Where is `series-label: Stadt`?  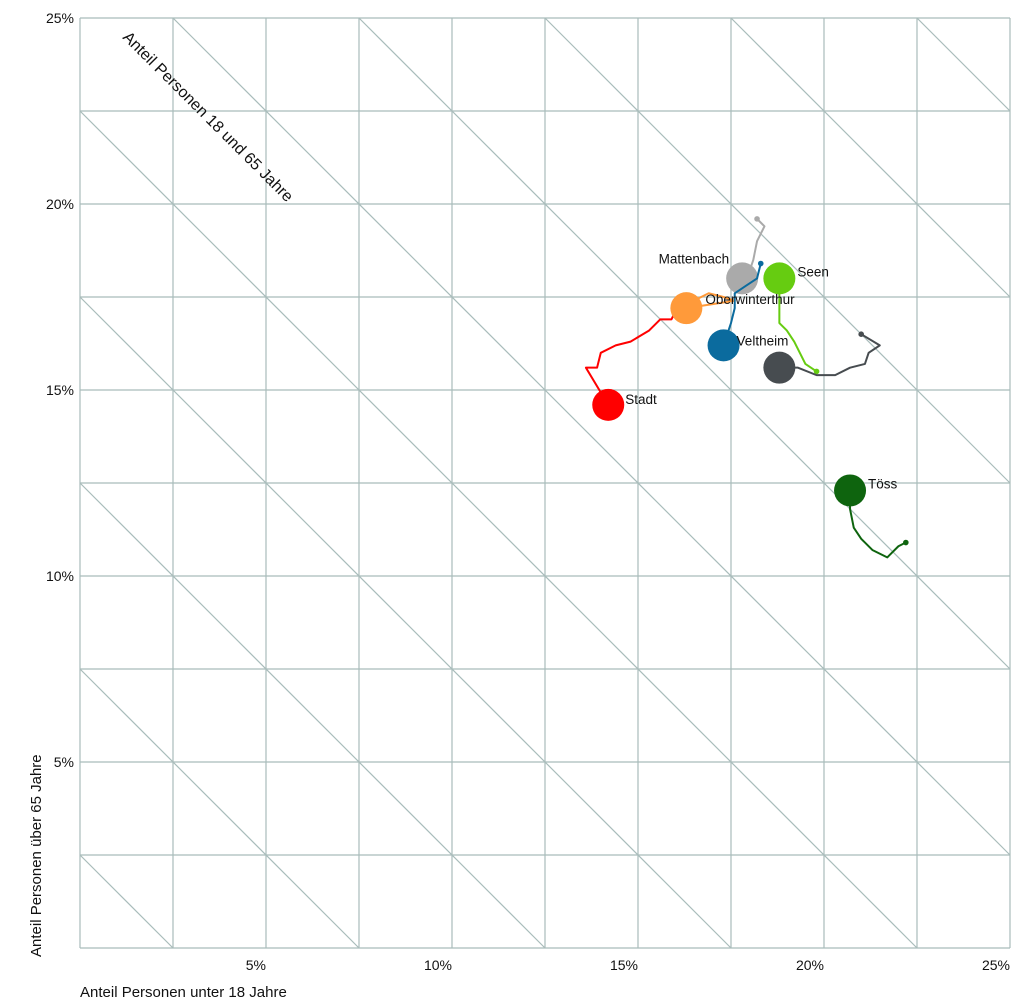
series-label: Stadt is located at coordinates (641, 399).